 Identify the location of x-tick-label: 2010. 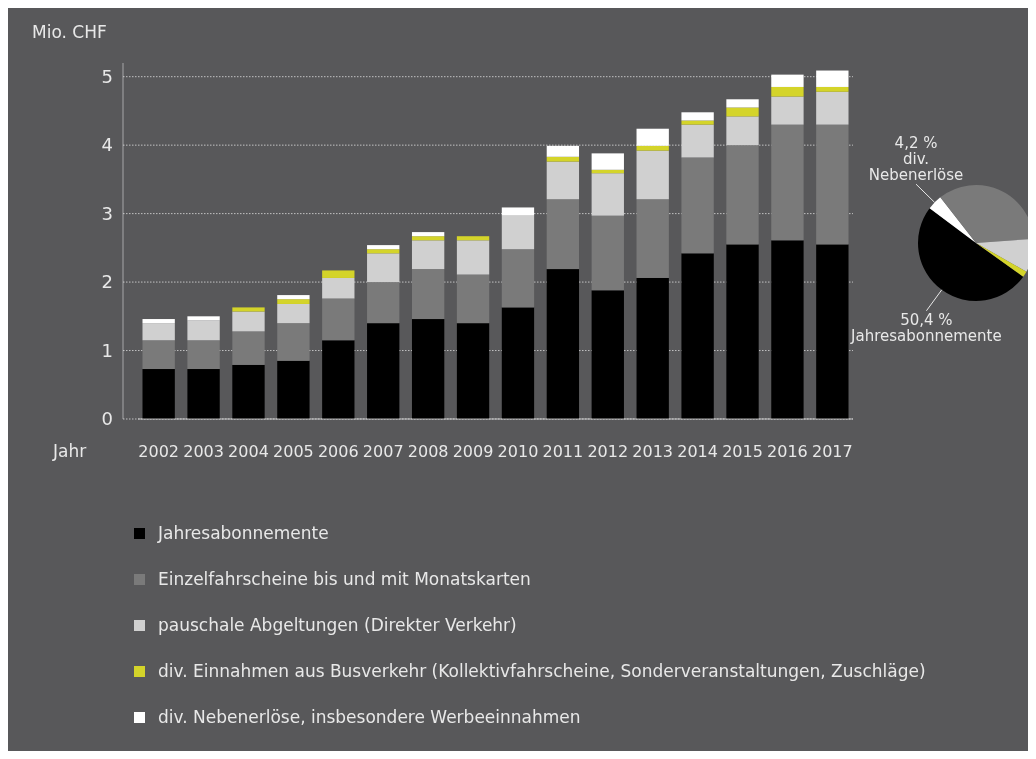
(518, 451).